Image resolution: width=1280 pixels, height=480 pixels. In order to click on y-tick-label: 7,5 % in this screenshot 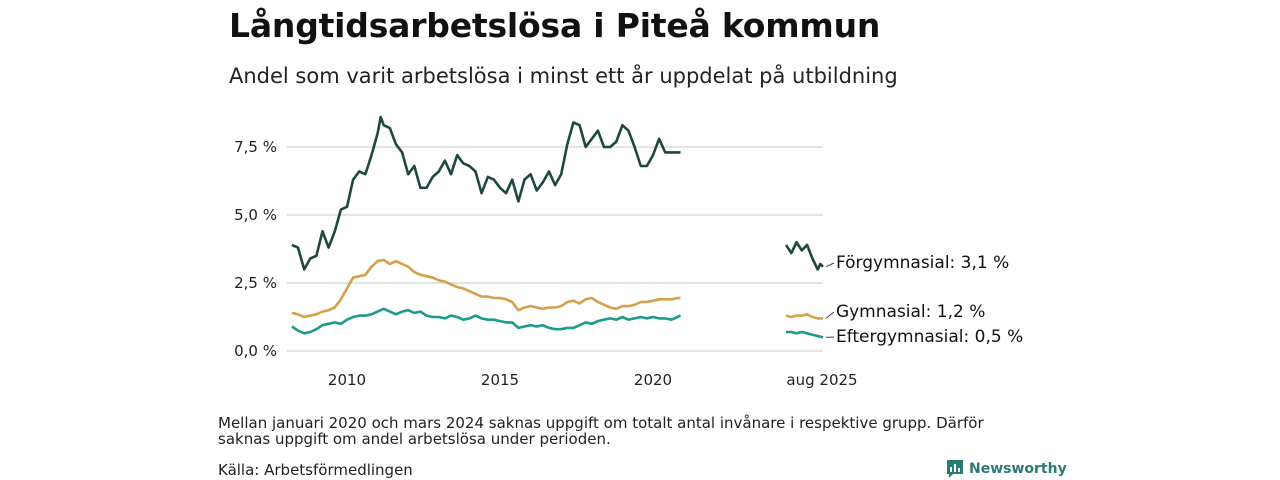, I will do `click(255, 147)`.